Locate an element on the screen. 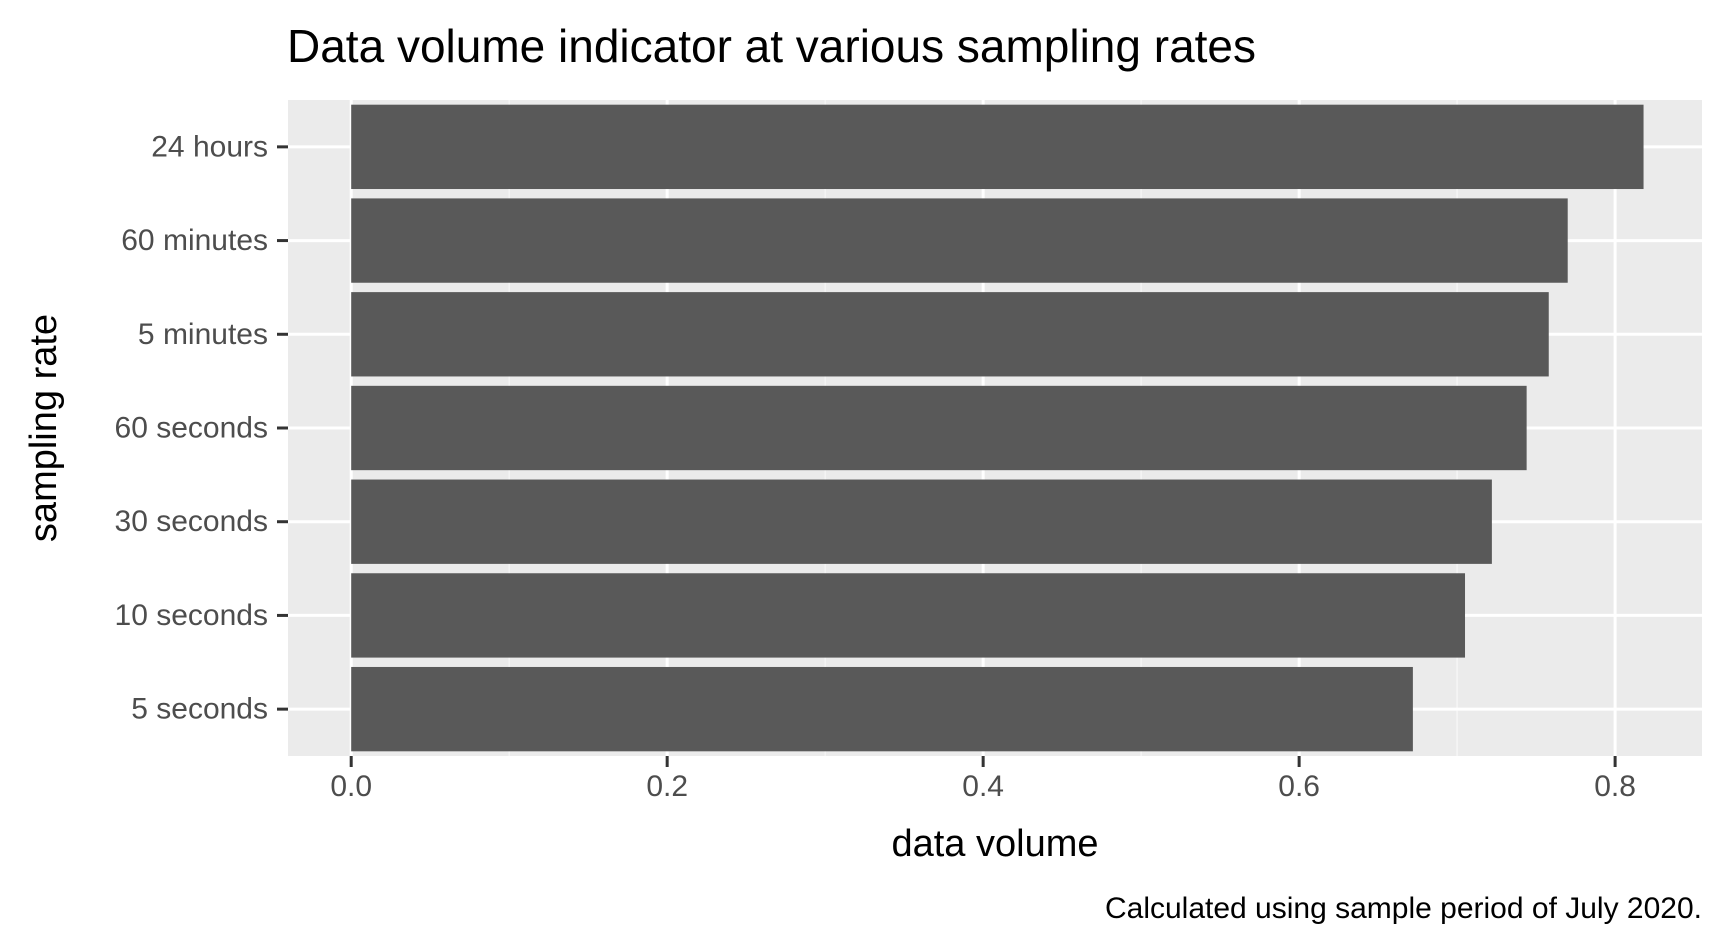 The image size is (1712, 944). bar-10-seconds is located at coordinates (908, 615).